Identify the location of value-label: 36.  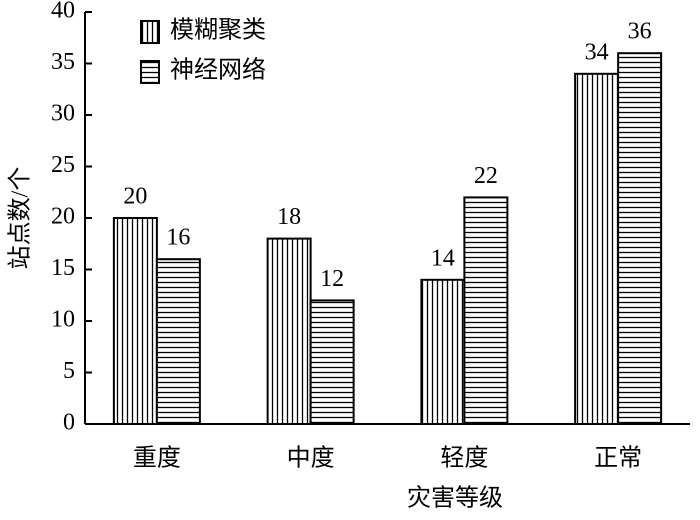
(640, 32).